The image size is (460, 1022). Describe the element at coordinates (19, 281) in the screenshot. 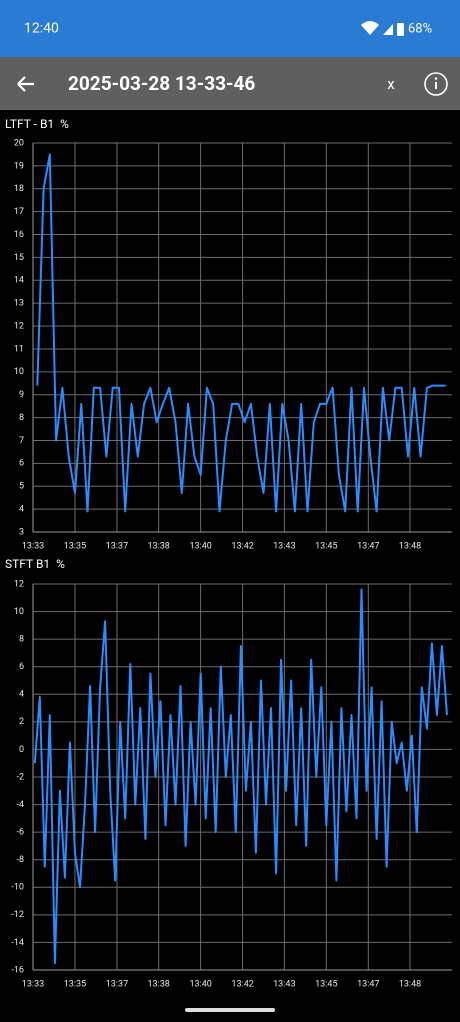

I see `y-tick-label: 14` at that location.